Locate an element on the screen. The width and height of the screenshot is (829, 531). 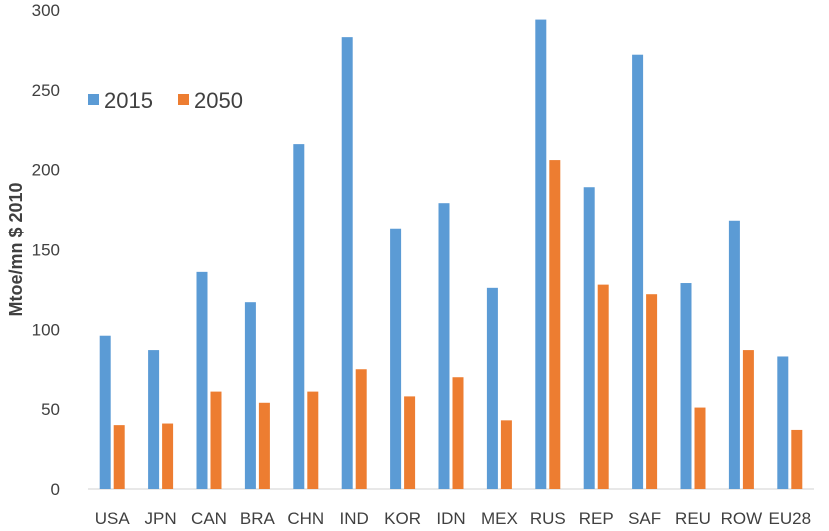
bar-2050-reu is located at coordinates (700, 448).